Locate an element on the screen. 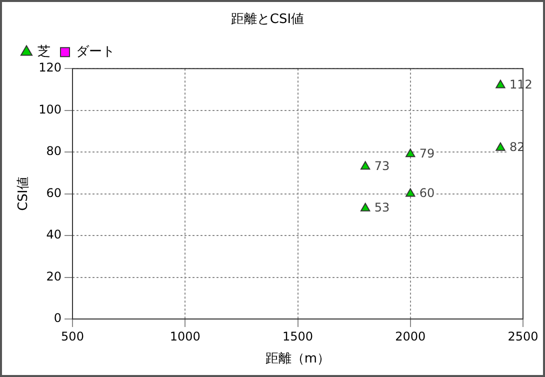 Image resolution: width=545 pixels, height=377 pixels. y-tick-label: 60 is located at coordinates (54, 193).